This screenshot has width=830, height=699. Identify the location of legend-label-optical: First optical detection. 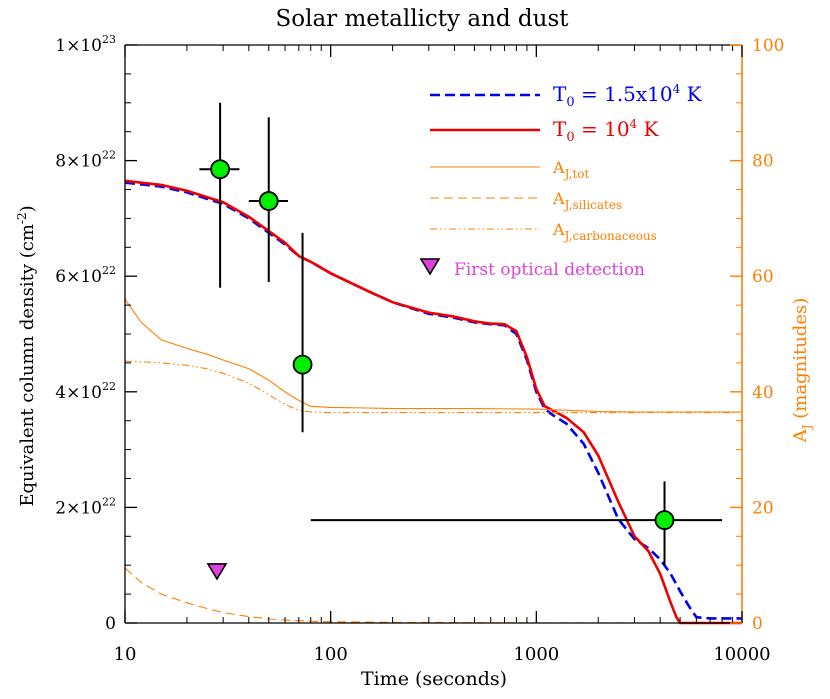
(549, 270).